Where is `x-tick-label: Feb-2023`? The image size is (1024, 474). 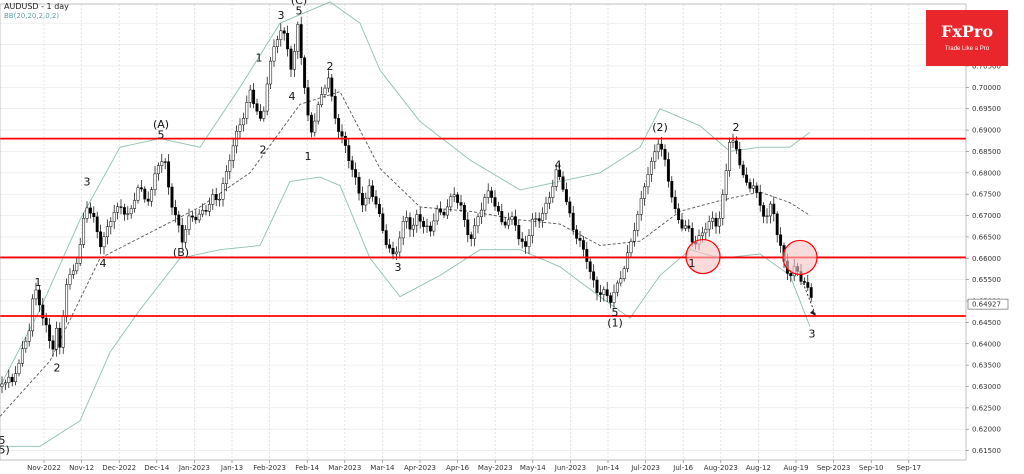
x-tick-label: Feb-2023 is located at coordinates (269, 468).